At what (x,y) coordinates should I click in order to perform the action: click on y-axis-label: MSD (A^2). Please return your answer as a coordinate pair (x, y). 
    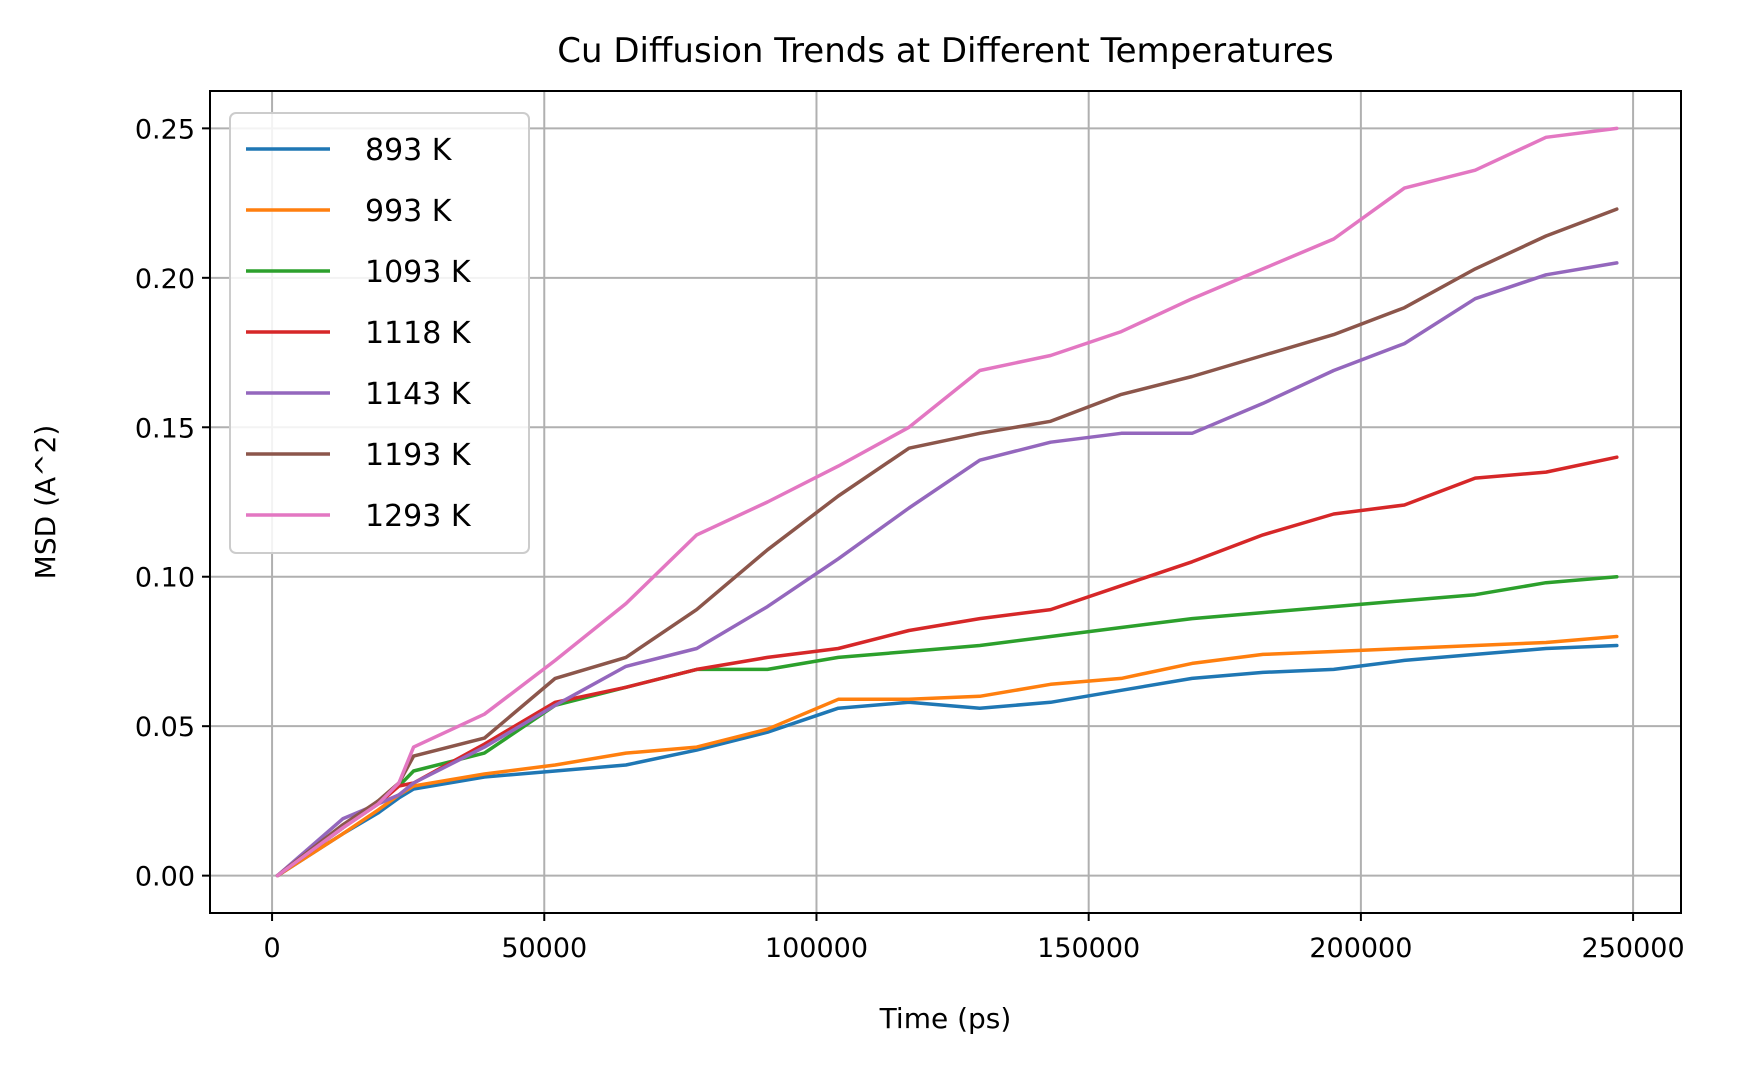
    Looking at the image, I should click on (45, 502).